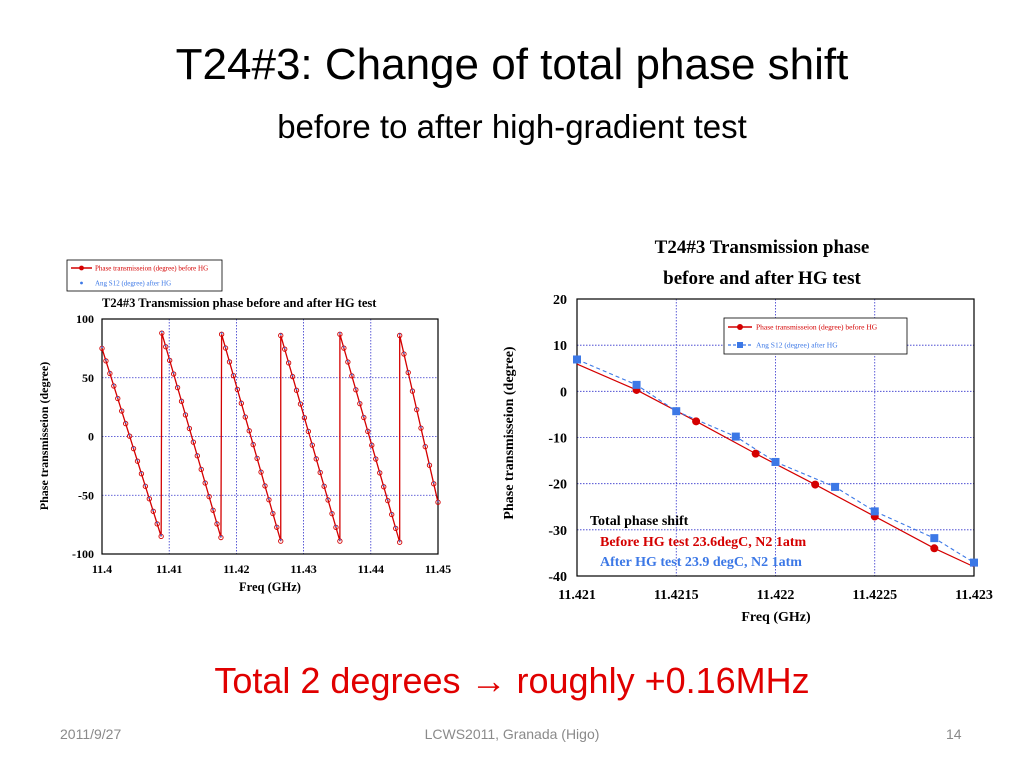 This screenshot has width=1024, height=768. What do you see at coordinates (151, 269) in the screenshot?
I see `left-legend-before-label: Phase transmisseion (degree) before HG` at bounding box center [151, 269].